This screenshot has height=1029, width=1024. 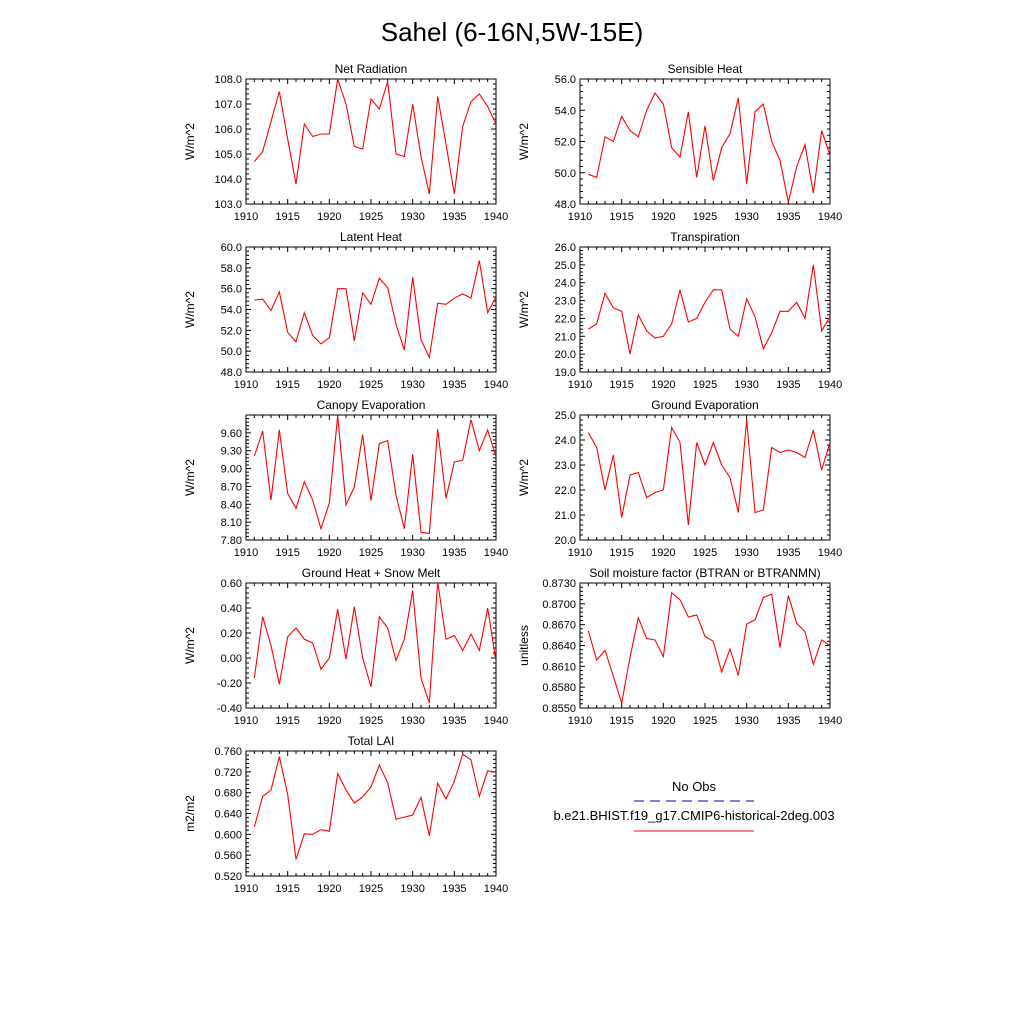 I want to click on y-tick-label: 8.40, so click(x=231, y=505).